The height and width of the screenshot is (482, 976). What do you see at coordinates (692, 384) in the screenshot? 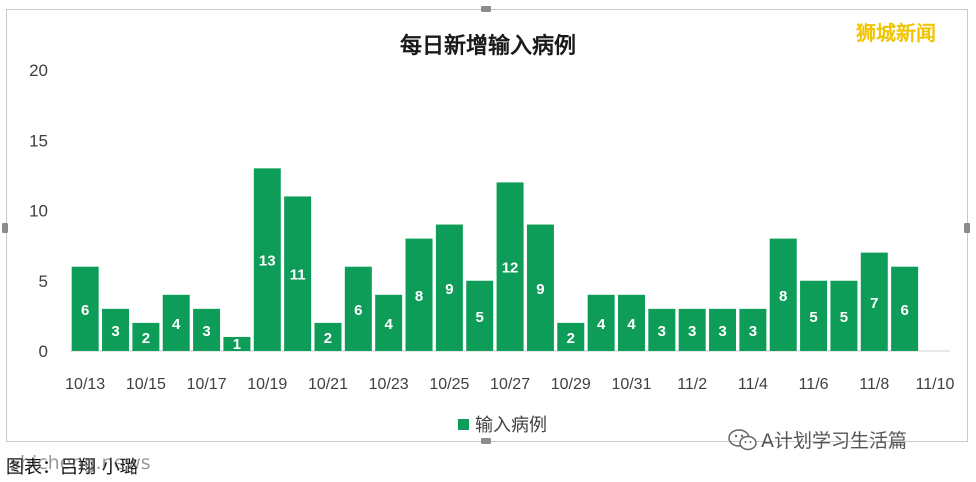
I see `x-tick-label: 11/2` at bounding box center [692, 384].